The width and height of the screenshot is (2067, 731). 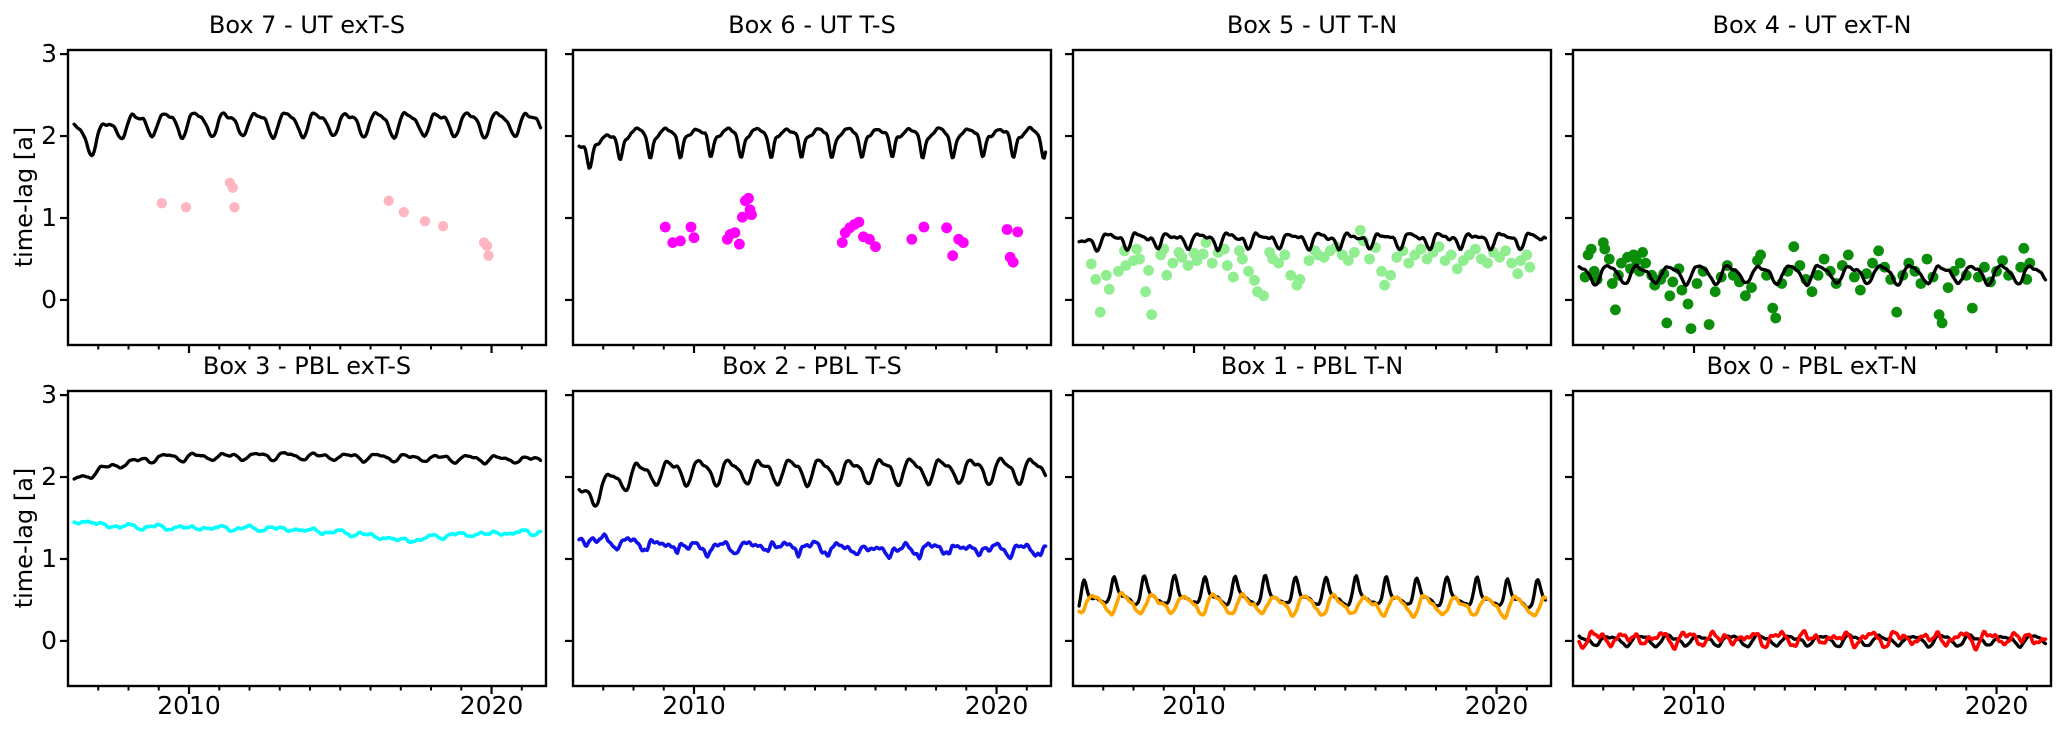 What do you see at coordinates (1812, 366) in the screenshot?
I see `plot-box0-title: Box 0 - PBL exT-N` at bounding box center [1812, 366].